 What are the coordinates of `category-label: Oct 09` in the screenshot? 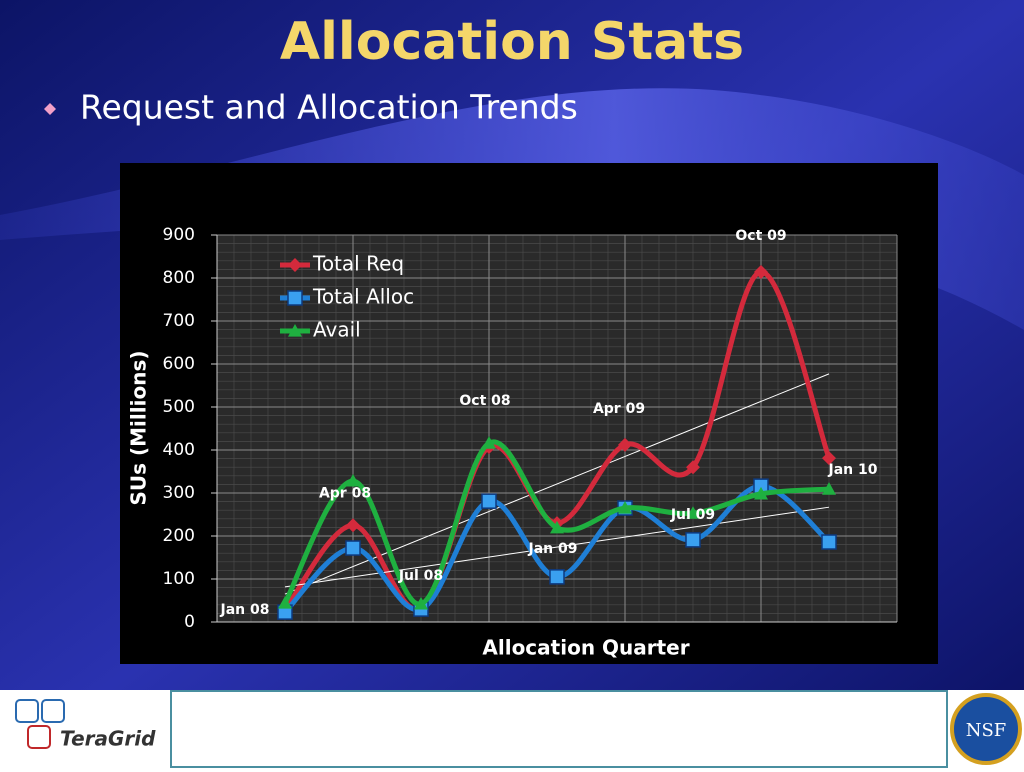 It's located at (760, 236).